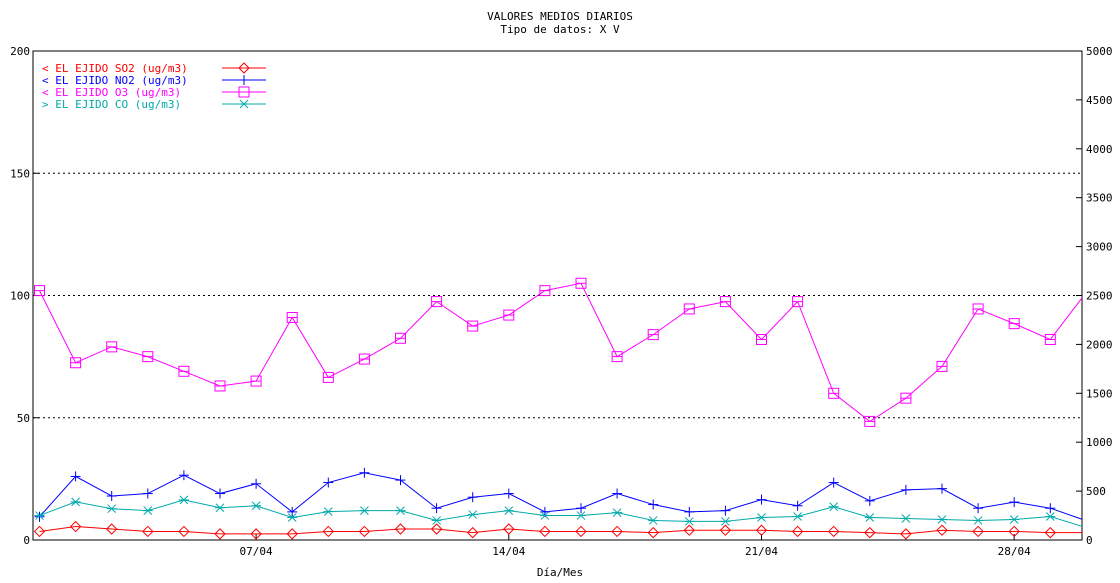 This screenshot has height=583, width=1120. I want to click on right-tick-label: 2500, so click(1099, 296).